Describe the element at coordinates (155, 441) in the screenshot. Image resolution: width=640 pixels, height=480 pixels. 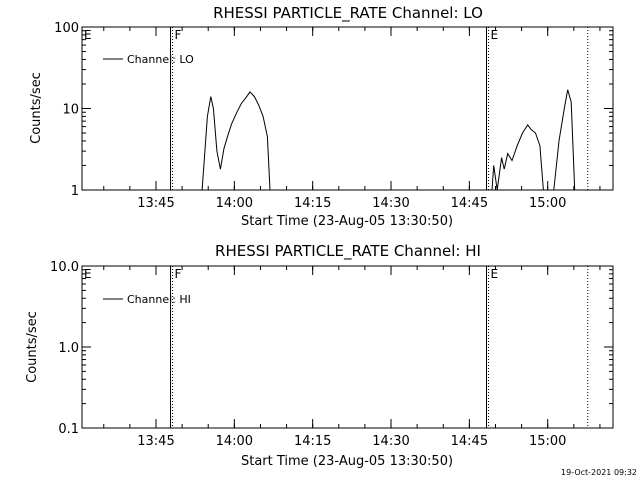
I see `hi-x-tick-label: 13:45` at that location.